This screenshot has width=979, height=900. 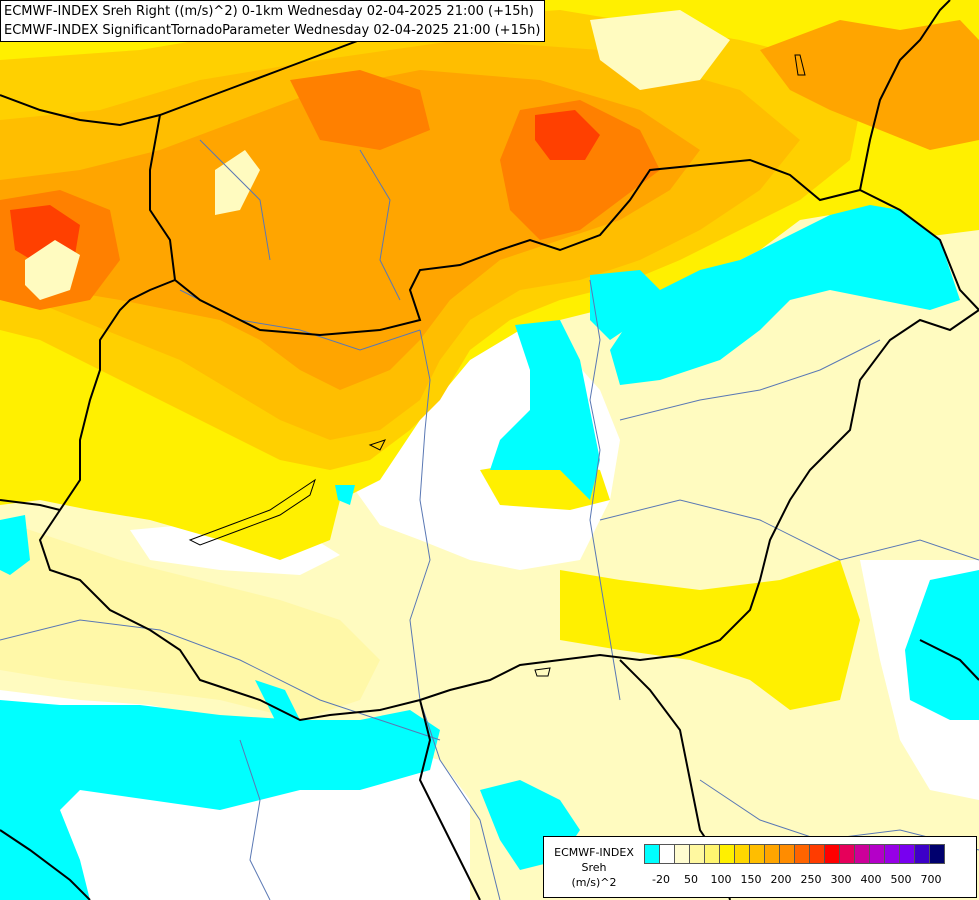 I want to click on legend-title-variable: Sreh, so click(x=594, y=867).